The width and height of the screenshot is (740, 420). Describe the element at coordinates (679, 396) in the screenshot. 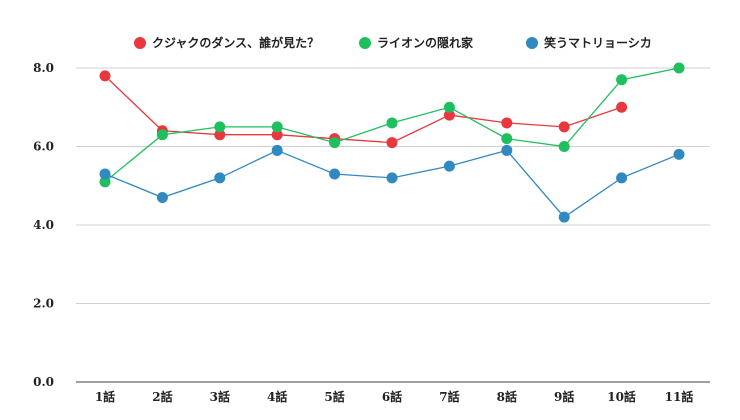

I see `x-tick-label: 11話` at that location.